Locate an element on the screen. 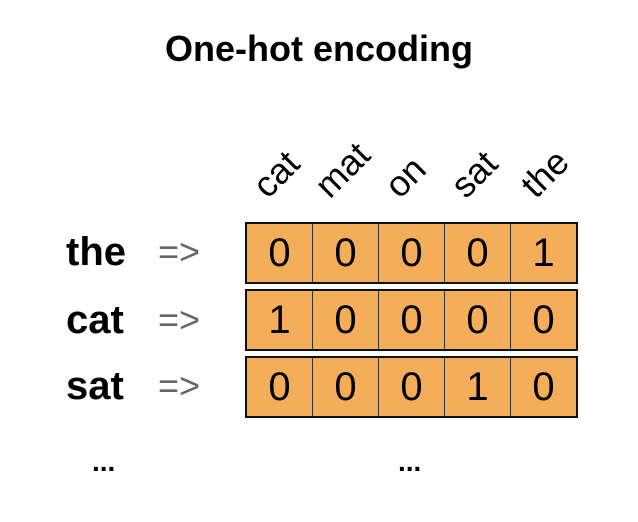 This screenshot has height=522, width=638. vocab-label: cat is located at coordinates (276, 174).